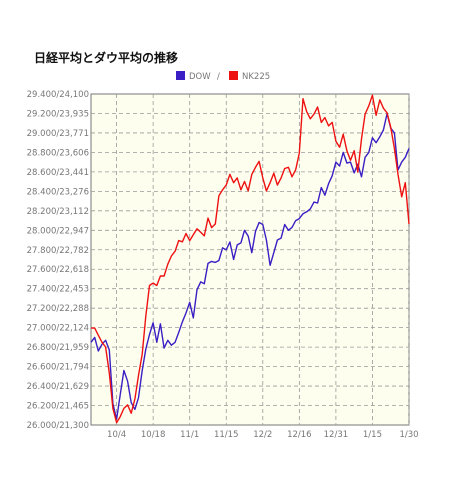  What do you see at coordinates (336, 435) in the screenshot?
I see `x-tick-label: 12/31` at bounding box center [336, 435].